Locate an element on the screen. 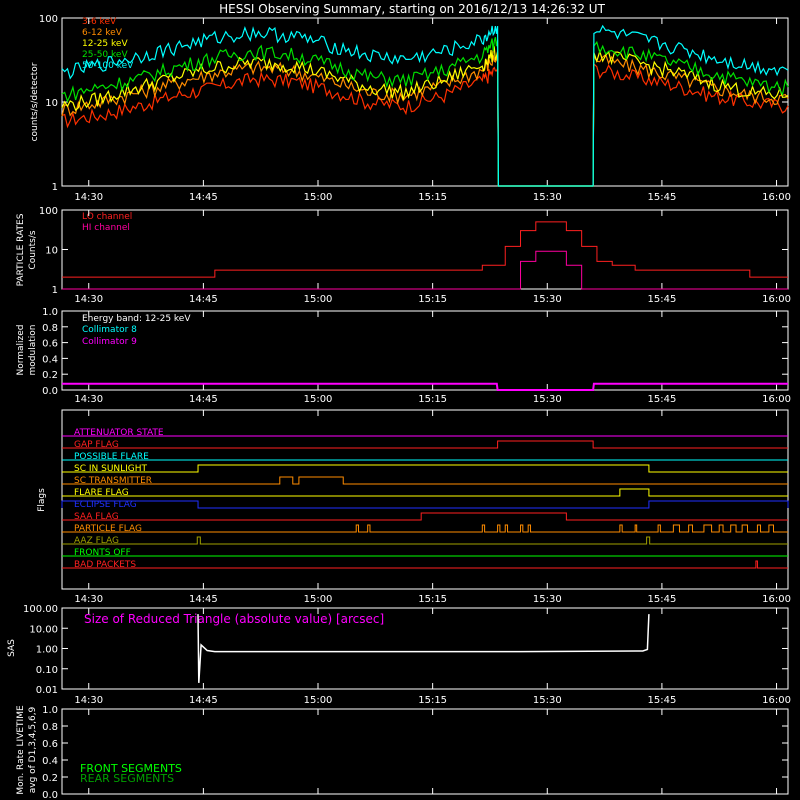 This screenshot has width=800, height=800. sas-xtick-label: 15:45 is located at coordinates (661, 700).